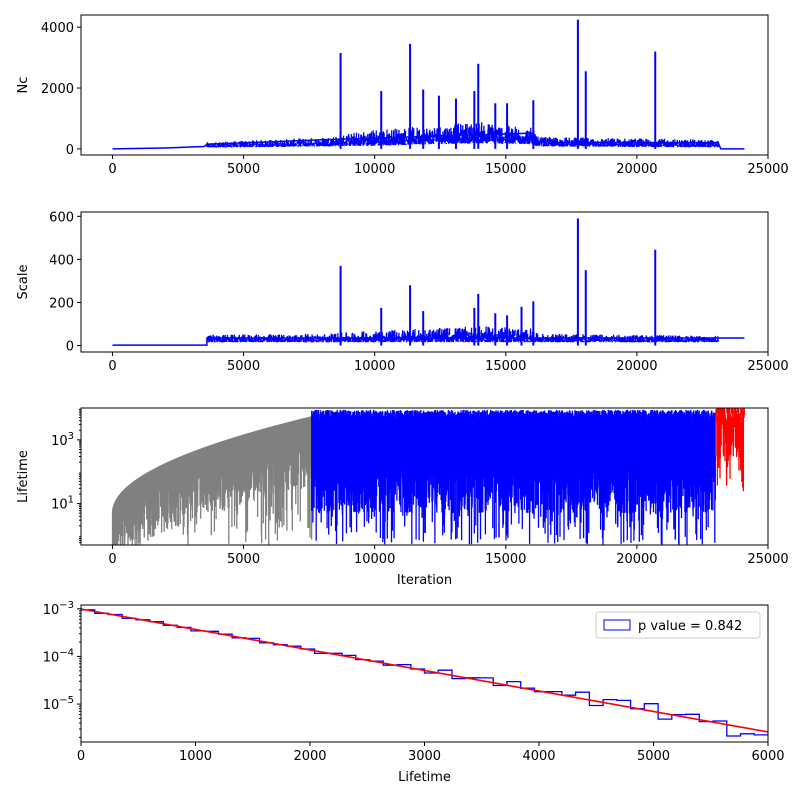 The width and height of the screenshot is (800, 800). What do you see at coordinates (195, 756) in the screenshot?
I see `x-tick-label-1: 1000` at bounding box center [195, 756].